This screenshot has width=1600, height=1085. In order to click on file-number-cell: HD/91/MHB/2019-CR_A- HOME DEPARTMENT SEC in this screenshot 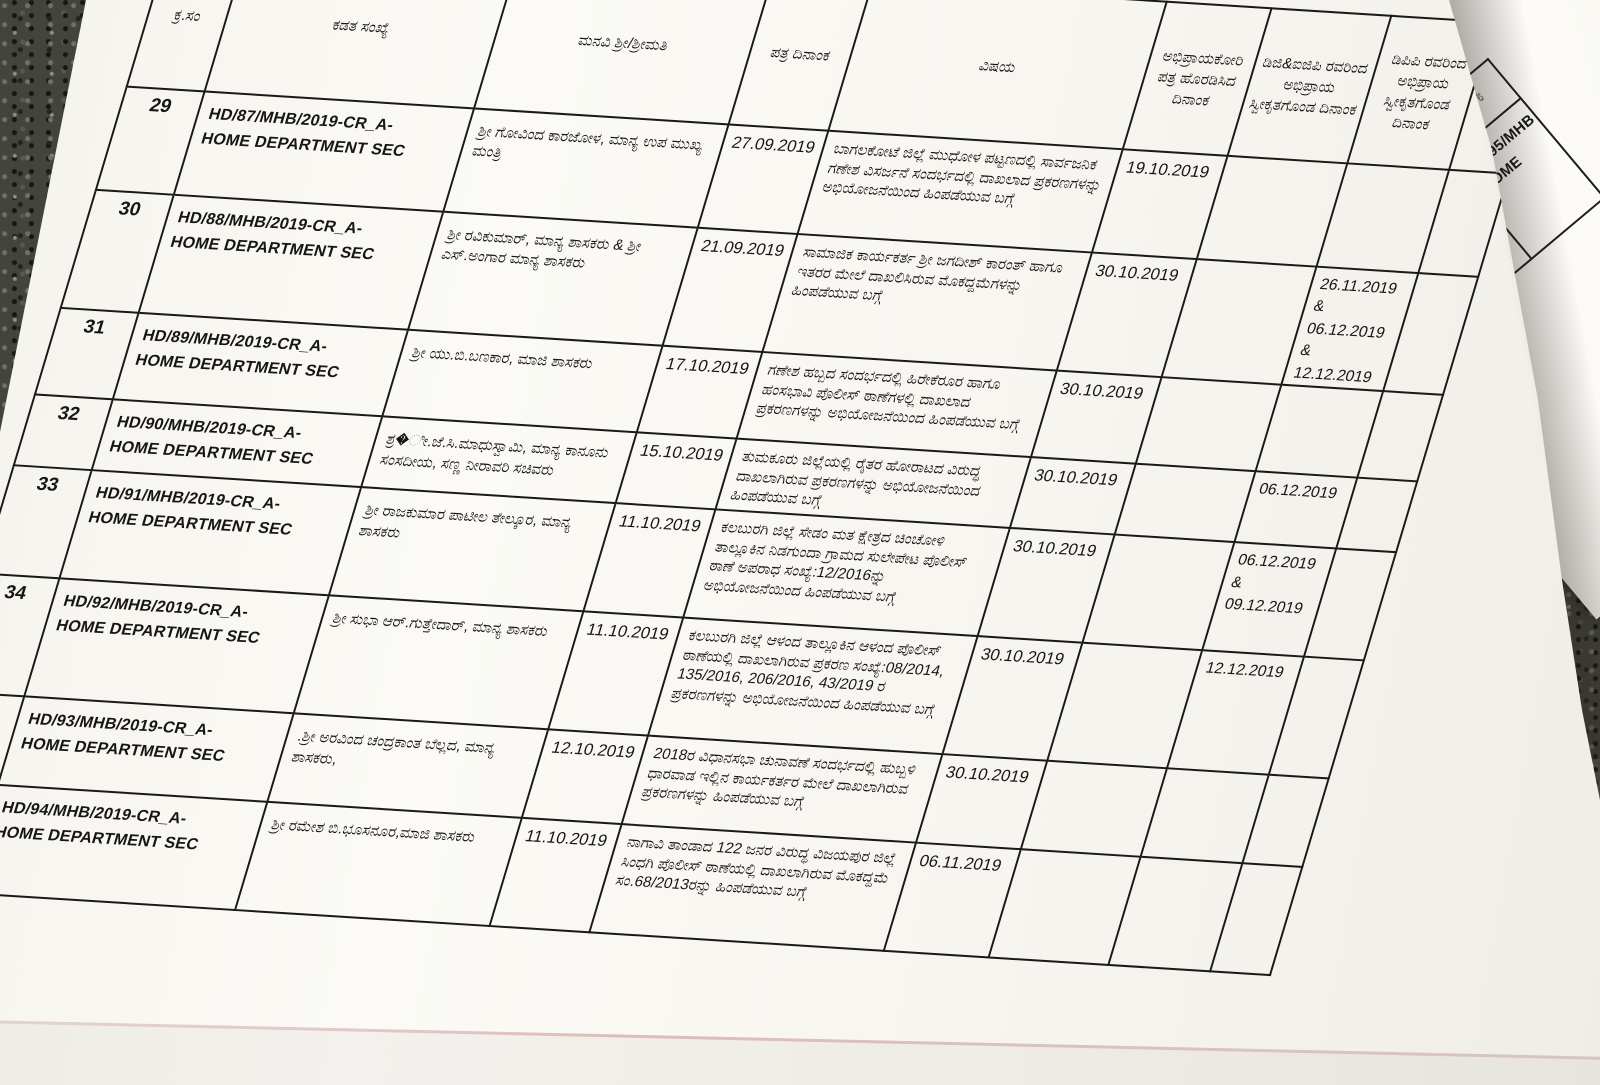, I will do `click(210, 533)`.